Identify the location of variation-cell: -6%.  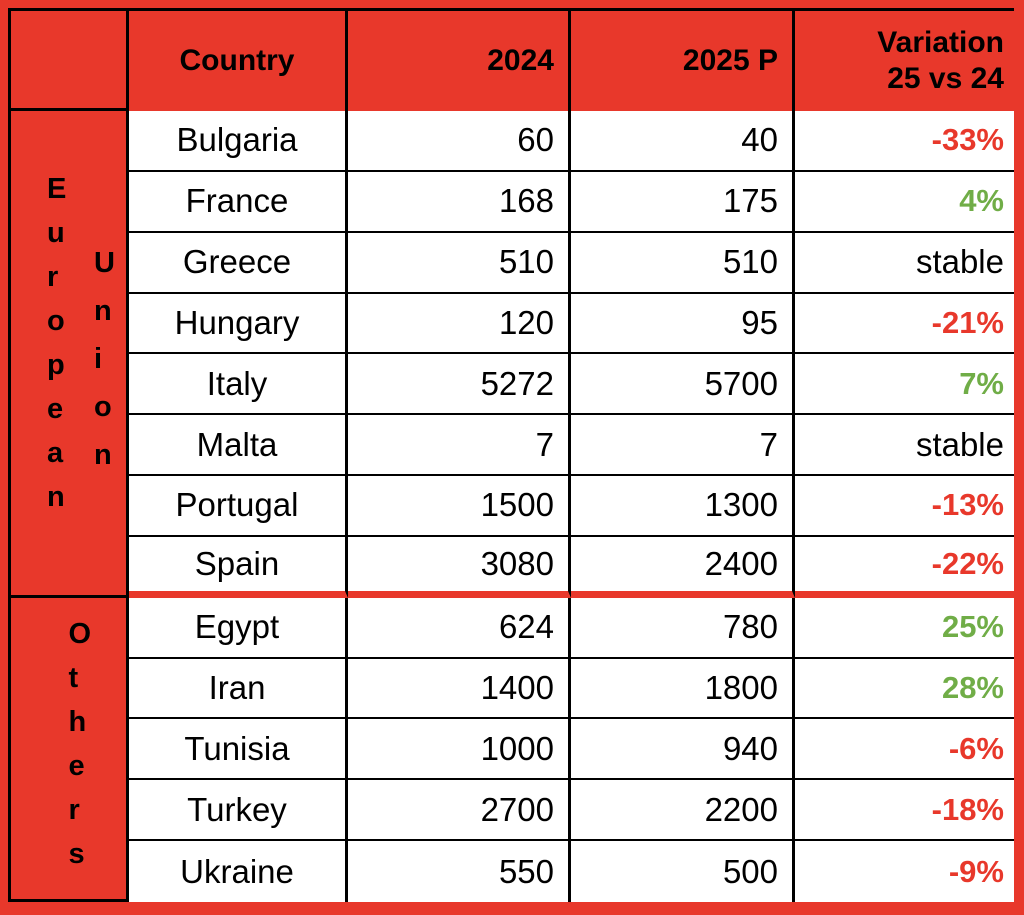
(904, 750).